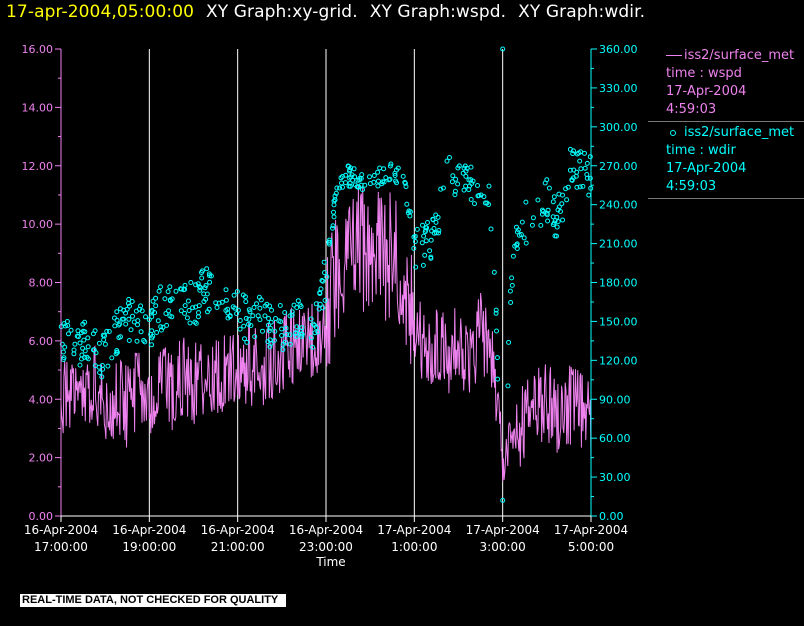  I want to click on legend-wspd-variable: time : wspd, so click(704, 73).